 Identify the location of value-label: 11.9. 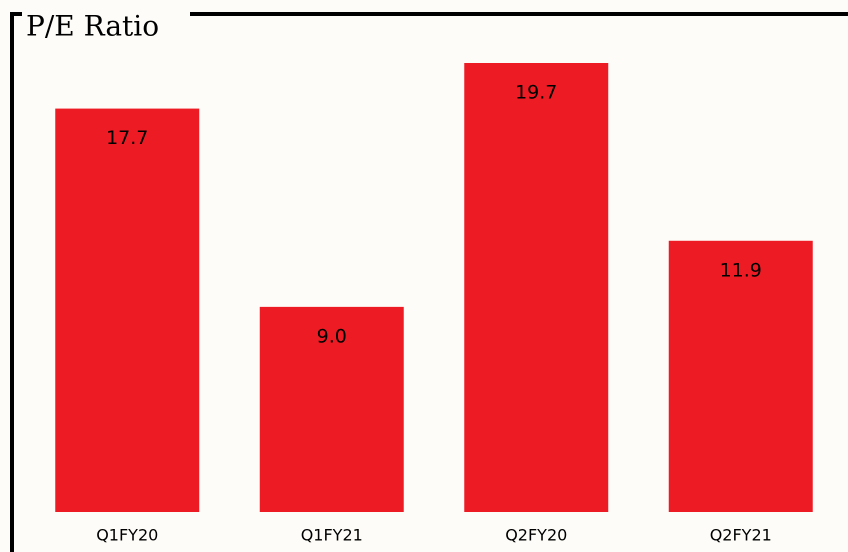
(741, 270).